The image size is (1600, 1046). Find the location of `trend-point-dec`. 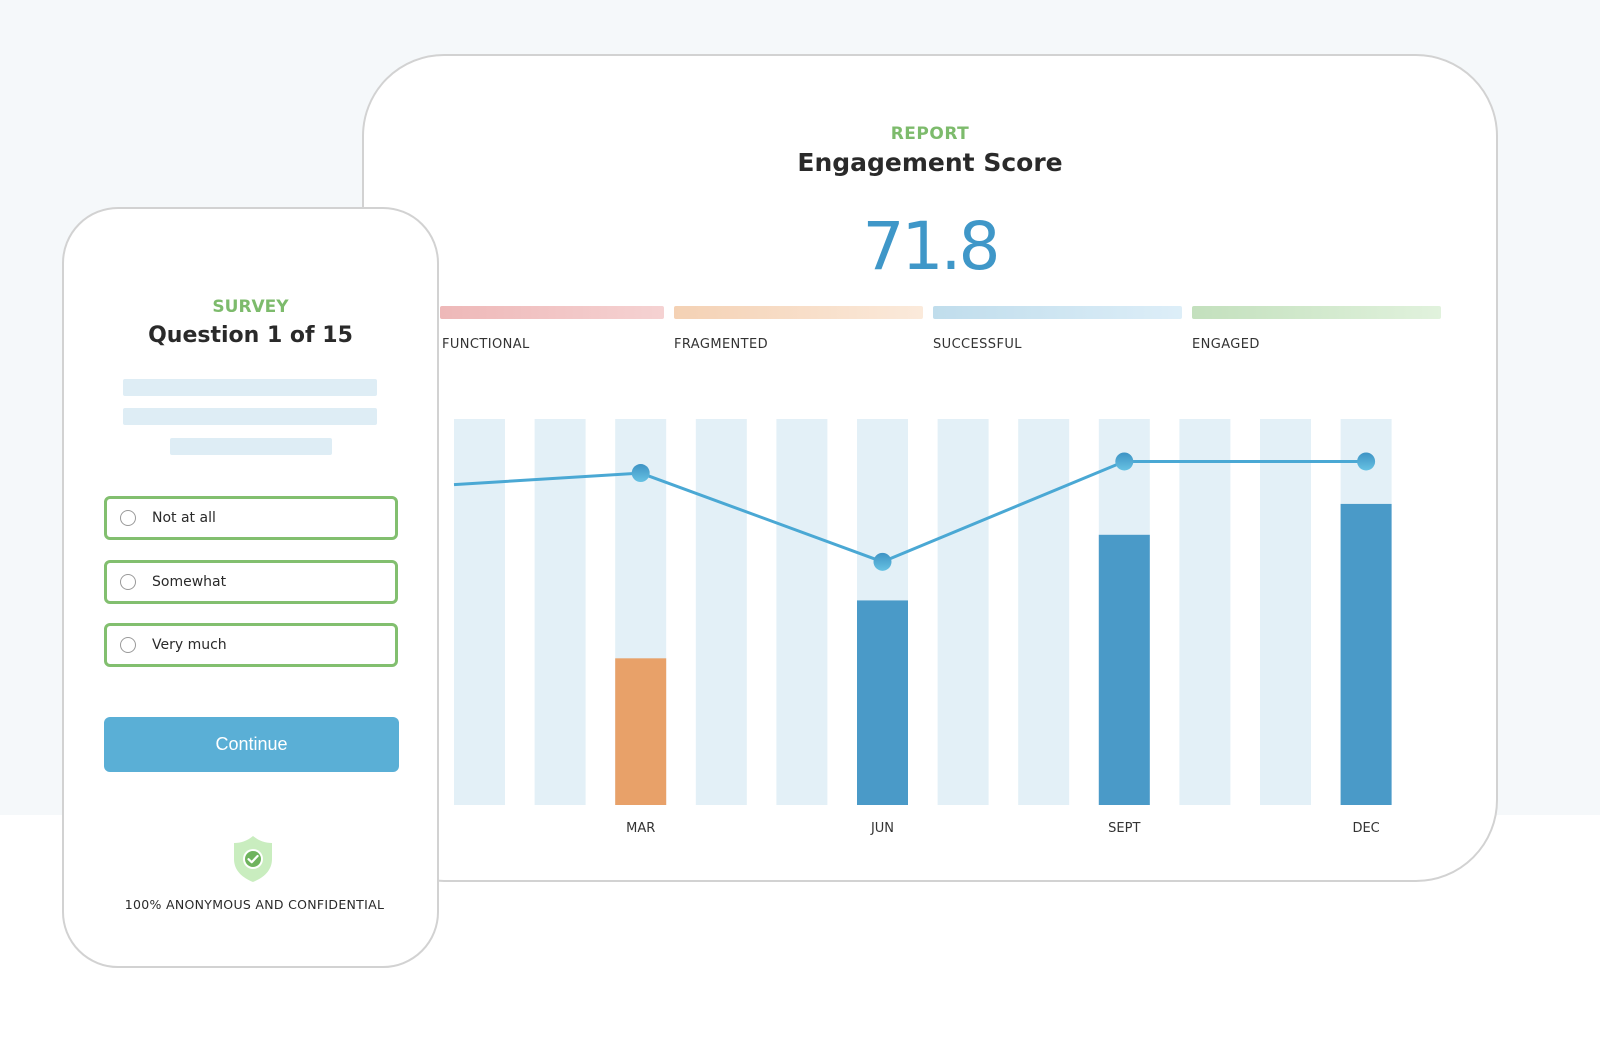

trend-point-dec is located at coordinates (1366, 461).